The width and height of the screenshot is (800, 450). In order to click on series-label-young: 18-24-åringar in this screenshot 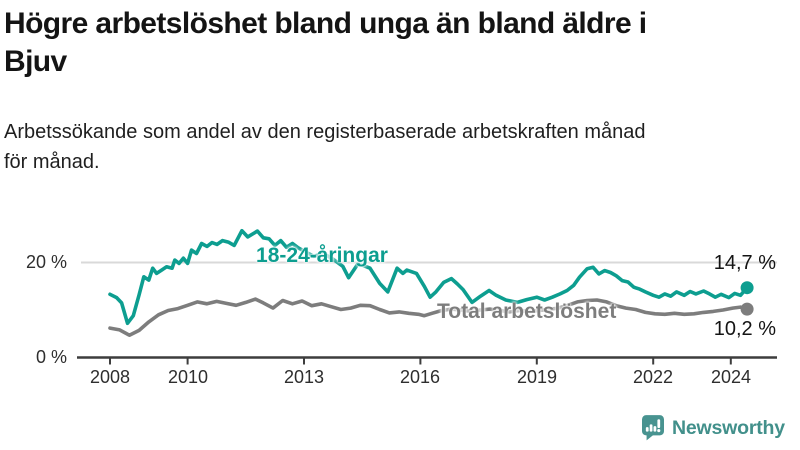, I will do `click(322, 255)`.